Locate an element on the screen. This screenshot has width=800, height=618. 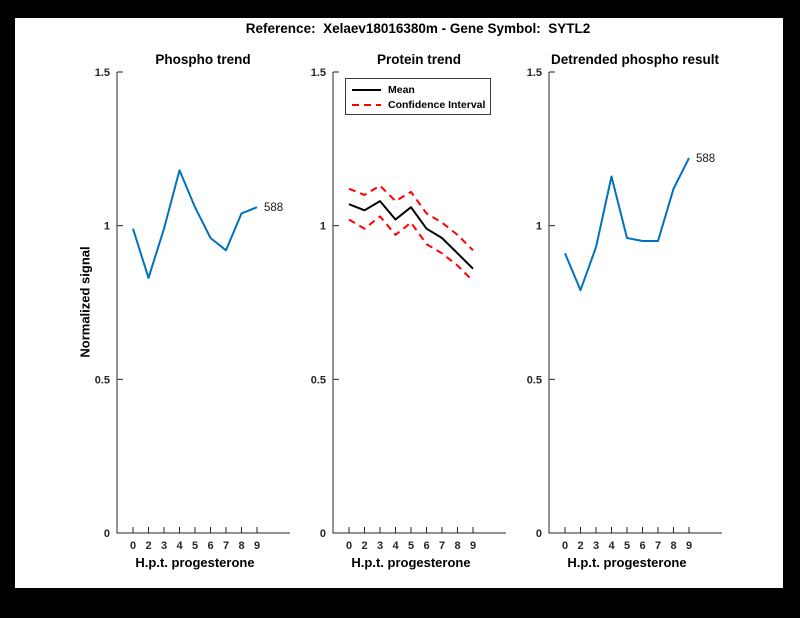
y-axis-label: Normalized signal is located at coordinates (85, 302).